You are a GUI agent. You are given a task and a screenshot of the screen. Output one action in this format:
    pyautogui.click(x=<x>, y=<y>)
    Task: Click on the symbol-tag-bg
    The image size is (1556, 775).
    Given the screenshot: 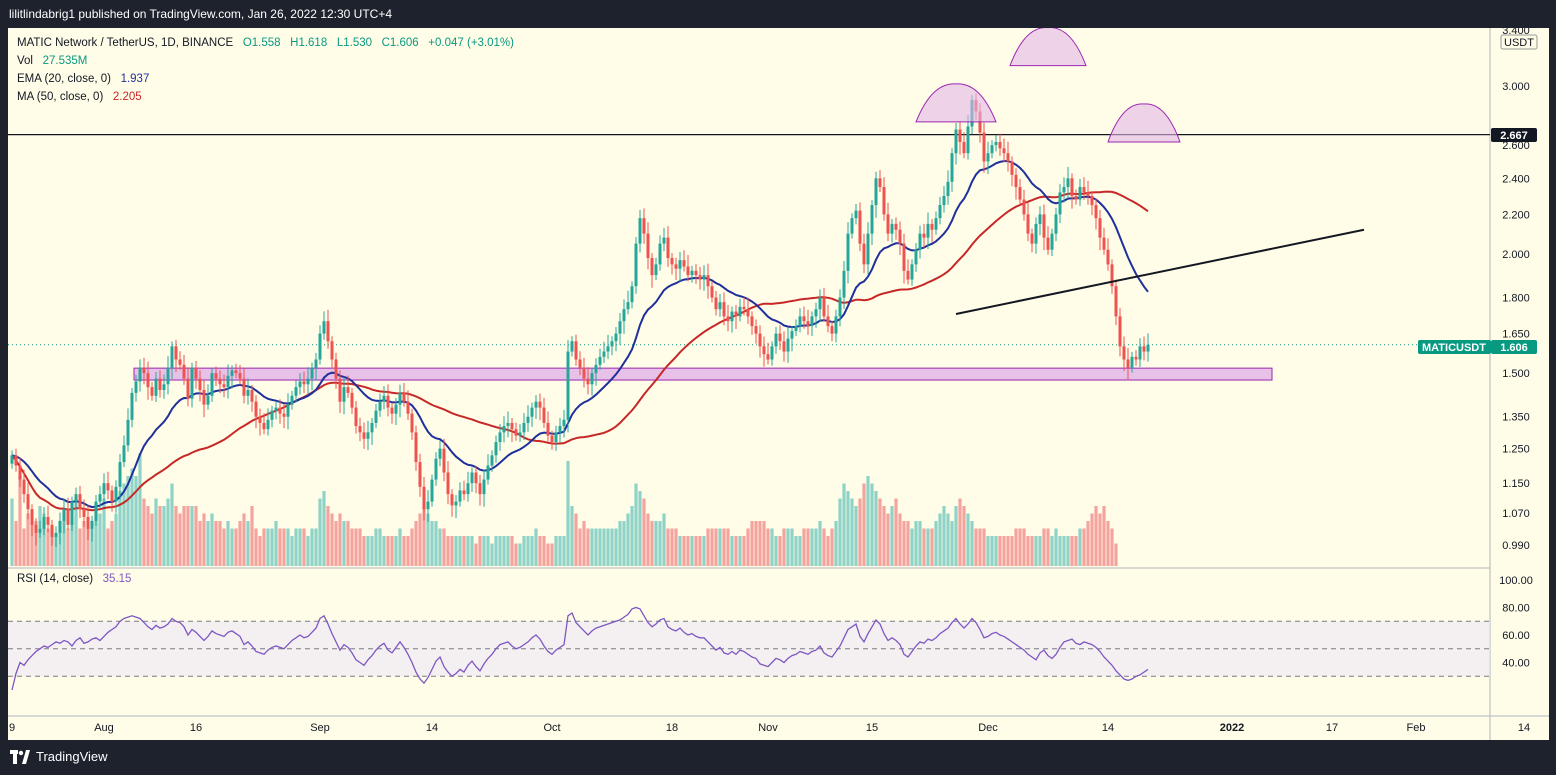 What is the action you would take?
    pyautogui.click(x=1454, y=347)
    